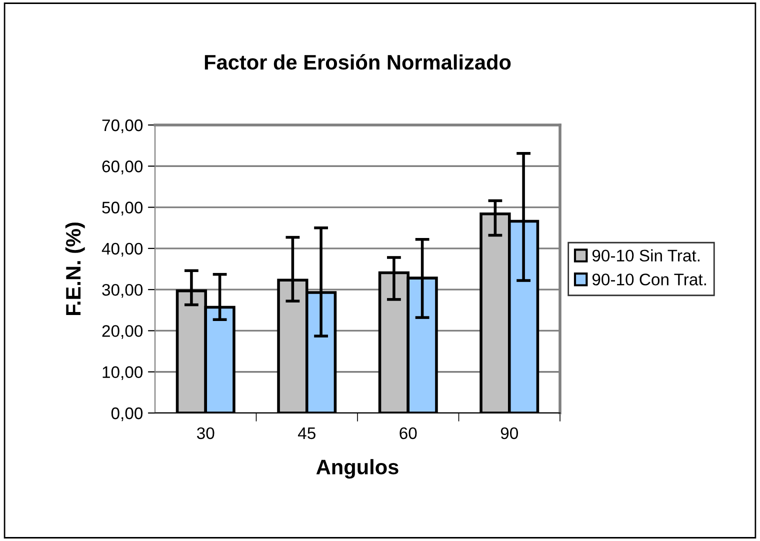 This screenshot has width=760, height=541. I want to click on legend-label: 90-10 Con Trat., so click(649, 280).